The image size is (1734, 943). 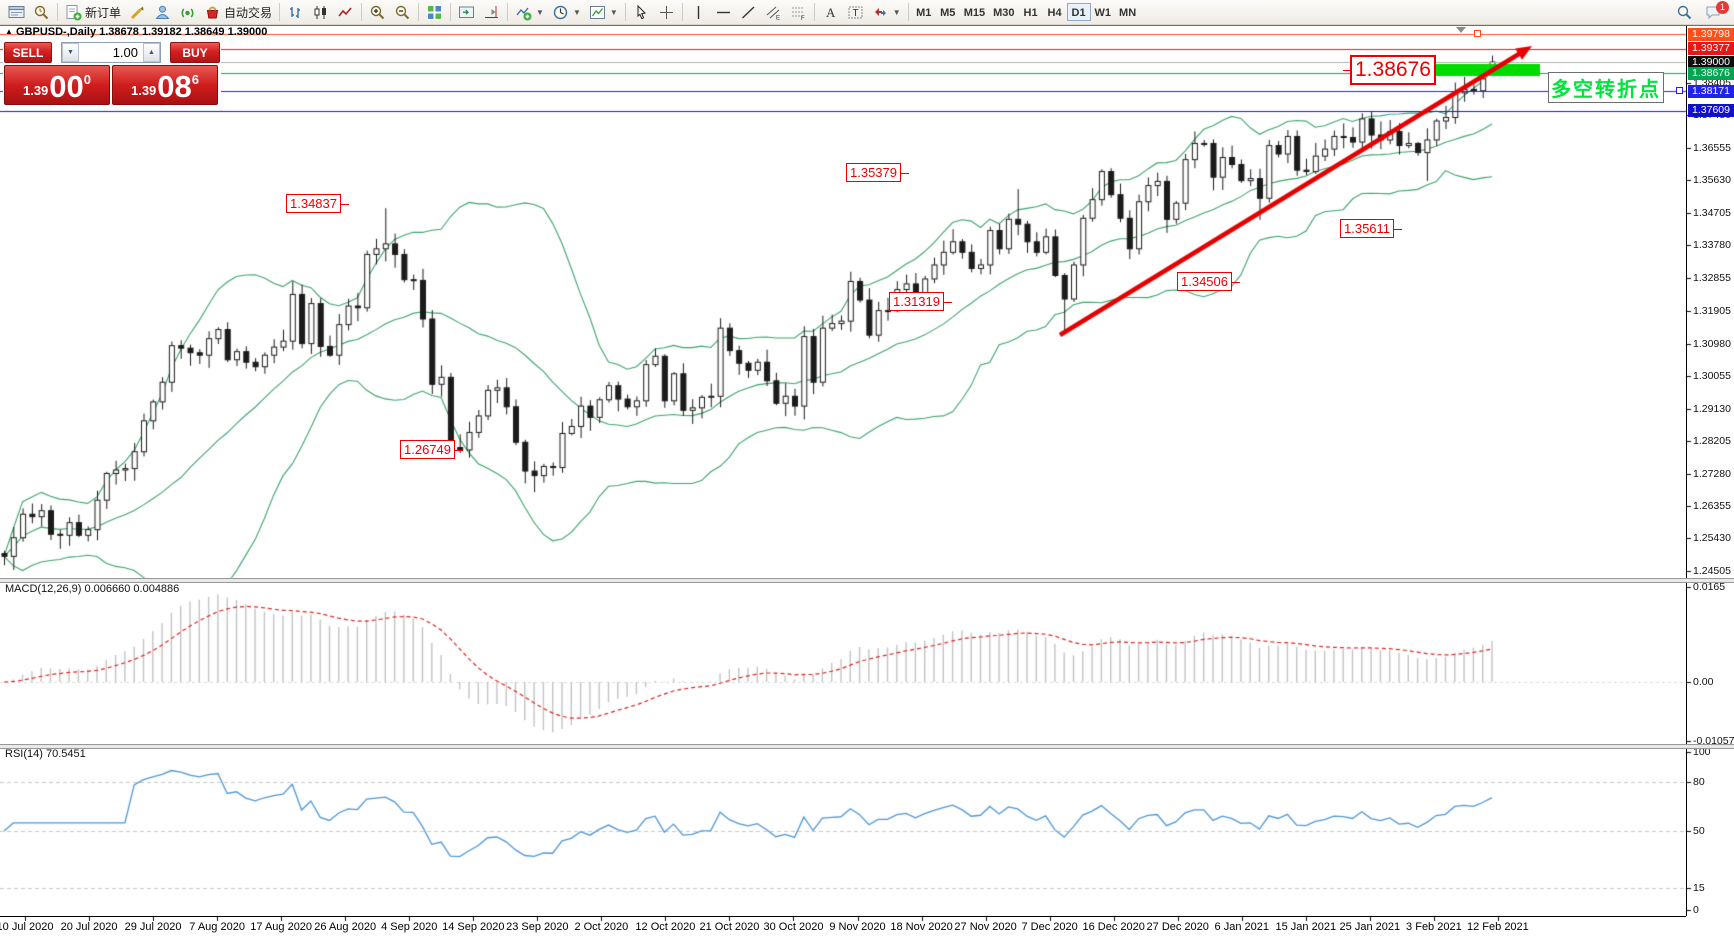 I want to click on price-annotation: 1.31319, so click(x=920, y=301).